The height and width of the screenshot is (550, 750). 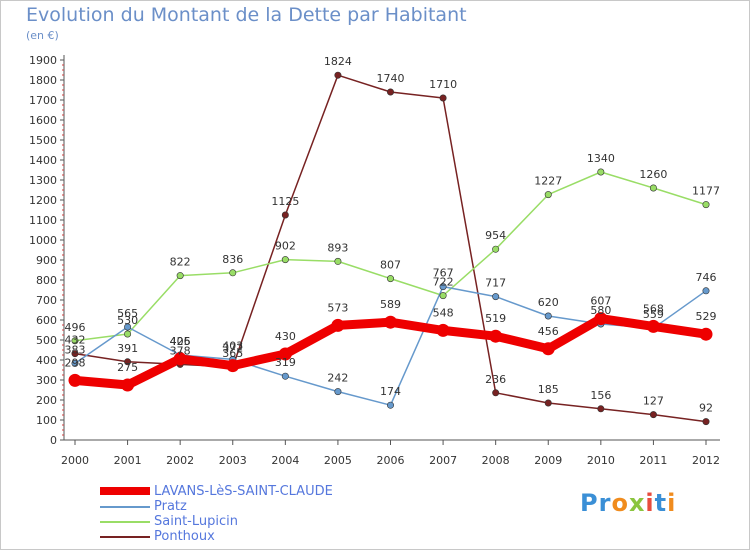 I want to click on y-tick-label: 1500, so click(x=43, y=140).